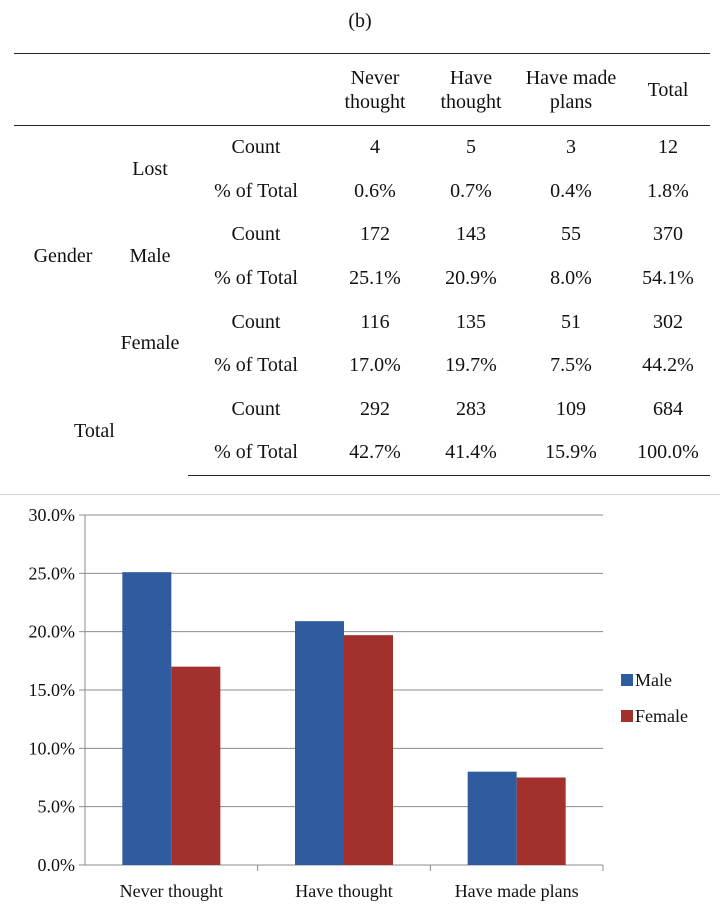 The image size is (720, 916). What do you see at coordinates (571, 408) in the screenshot?
I see `cell: 109` at bounding box center [571, 408].